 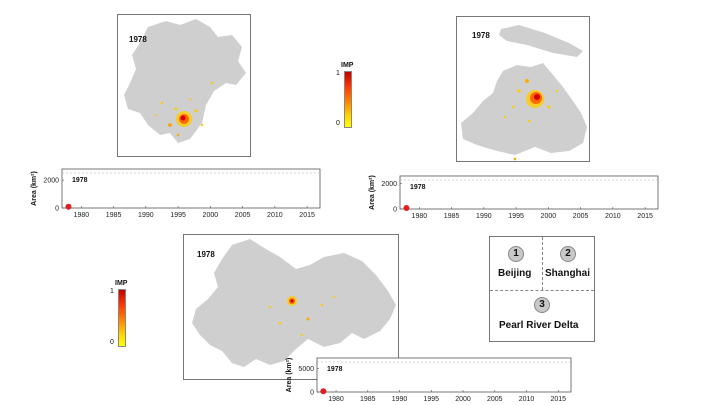 I want to click on shanghai-urban-hotspots, so click(x=531, y=120).